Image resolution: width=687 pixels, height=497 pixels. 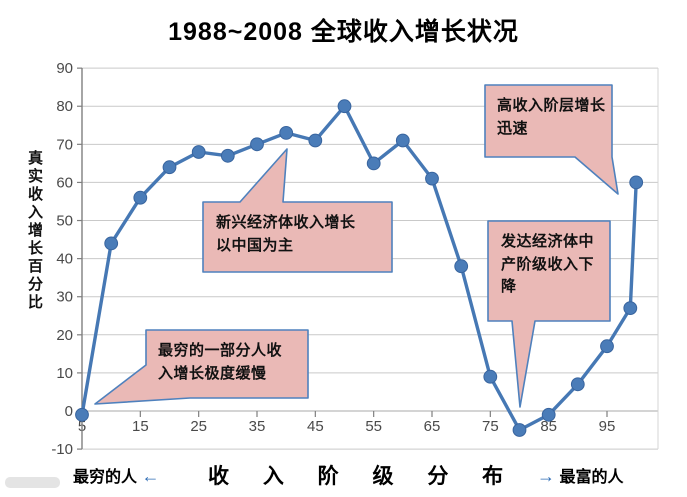 What do you see at coordinates (64, 221) in the screenshot?
I see `y-tick-label: 50` at bounding box center [64, 221].